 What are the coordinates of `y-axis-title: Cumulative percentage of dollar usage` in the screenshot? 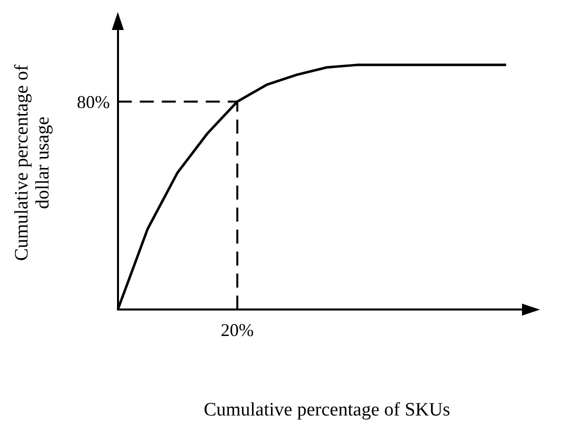 It's located at (32, 162).